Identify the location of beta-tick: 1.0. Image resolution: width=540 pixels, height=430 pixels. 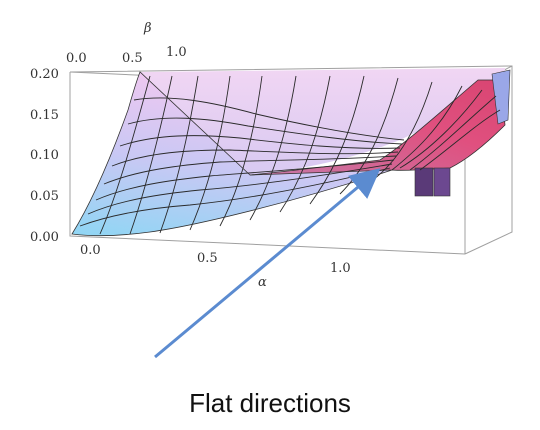
(176, 52).